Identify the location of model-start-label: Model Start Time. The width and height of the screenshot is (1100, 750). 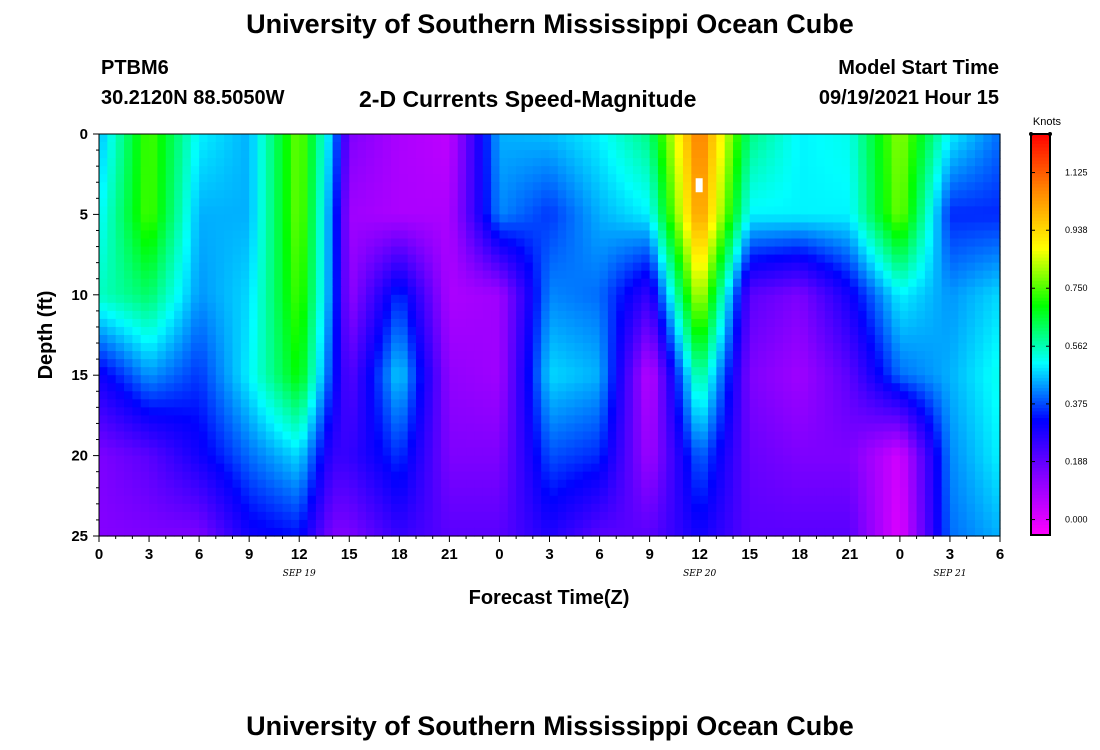
(918, 68).